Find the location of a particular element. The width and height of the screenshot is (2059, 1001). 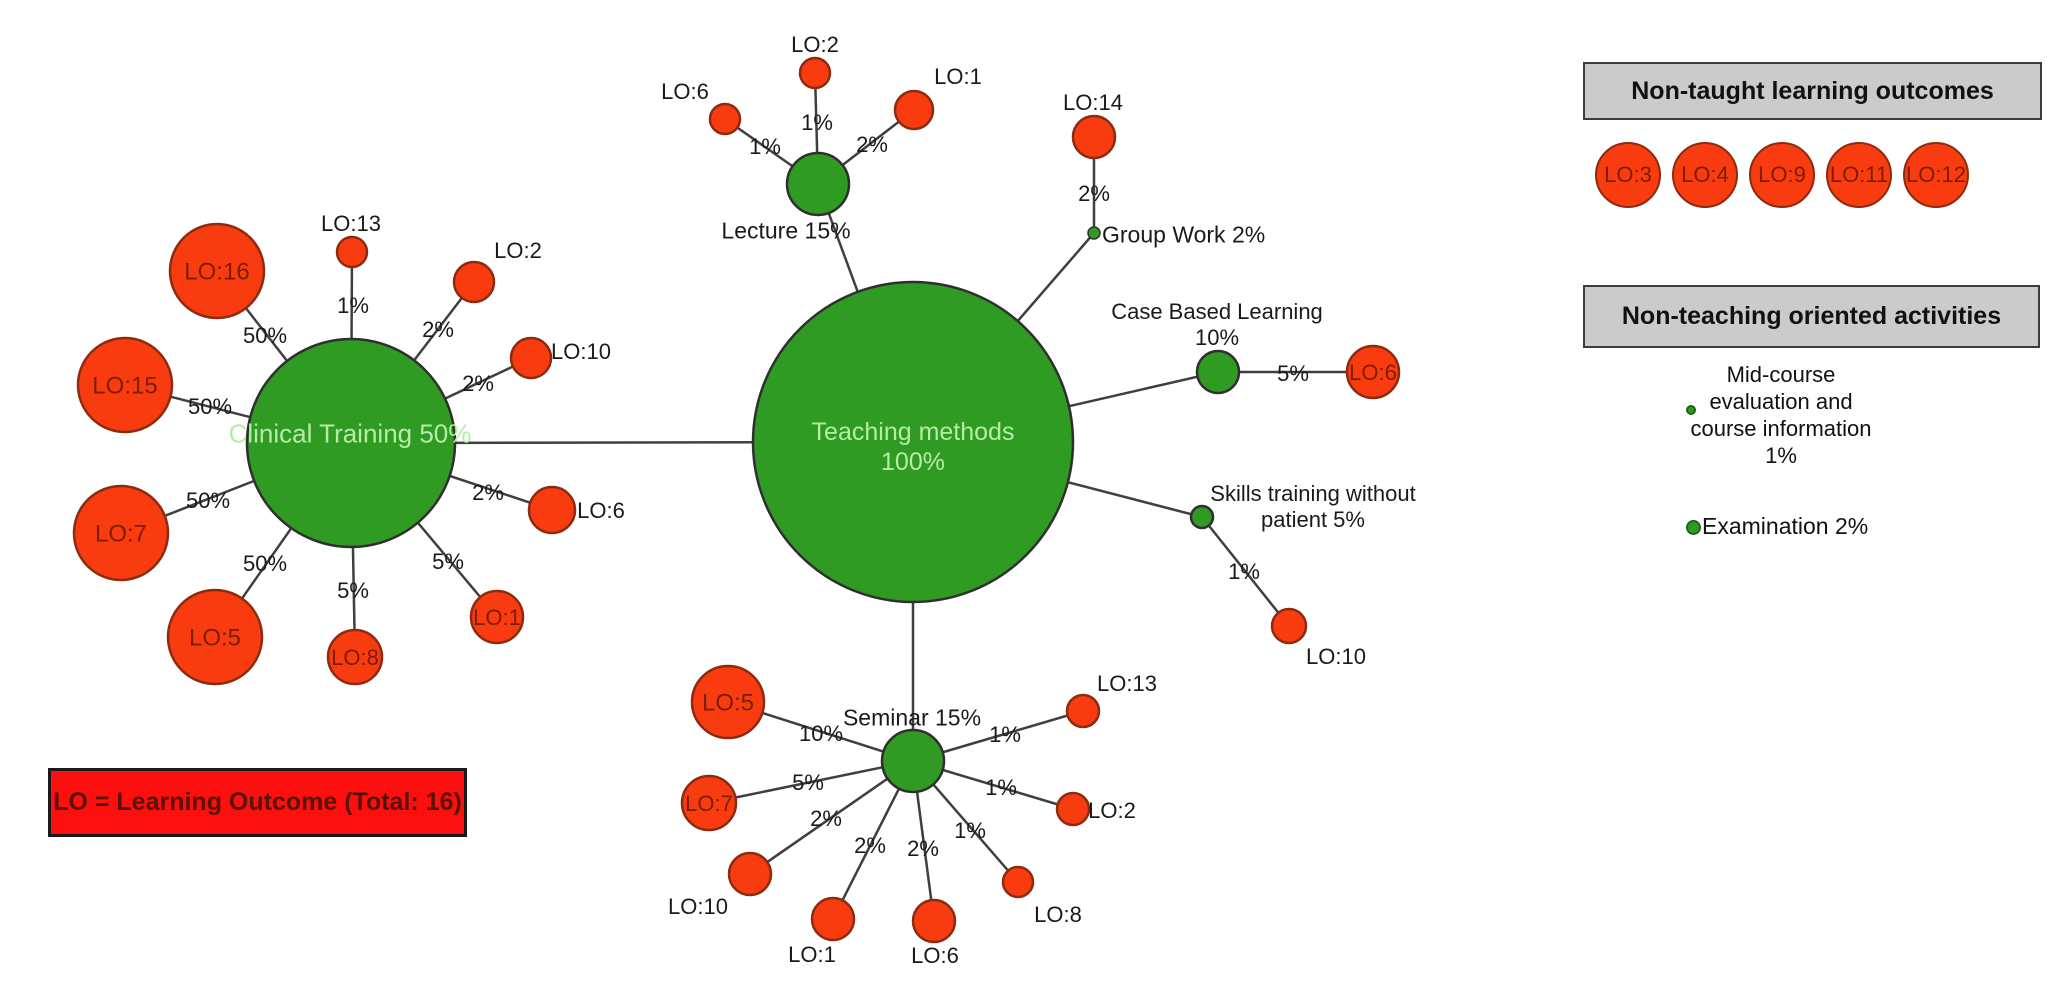

label-lo15-clinical: LO:15 is located at coordinates (124, 386).